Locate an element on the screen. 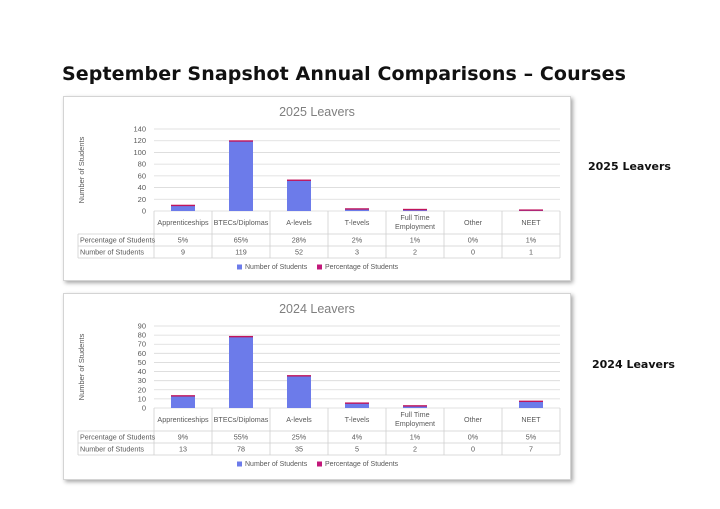 This screenshot has width=720, height=509. y-tick-label: 100 is located at coordinates (139, 152).